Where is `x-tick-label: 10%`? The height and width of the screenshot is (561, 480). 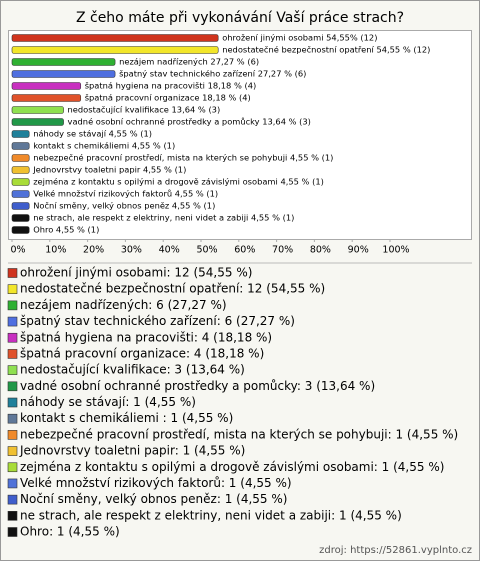 x-tick-label: 10% is located at coordinates (55, 250).